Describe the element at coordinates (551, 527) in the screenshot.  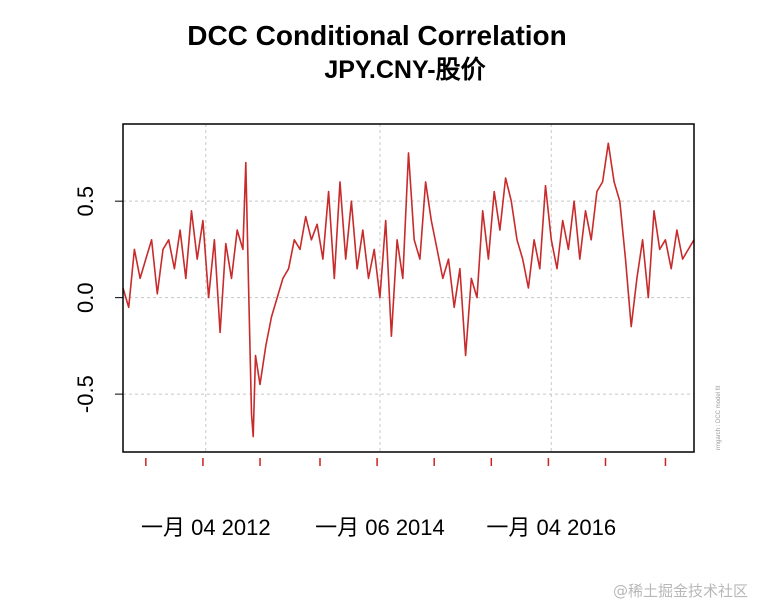
I see `x-tick-label-2: 一月 04 2016` at that location.